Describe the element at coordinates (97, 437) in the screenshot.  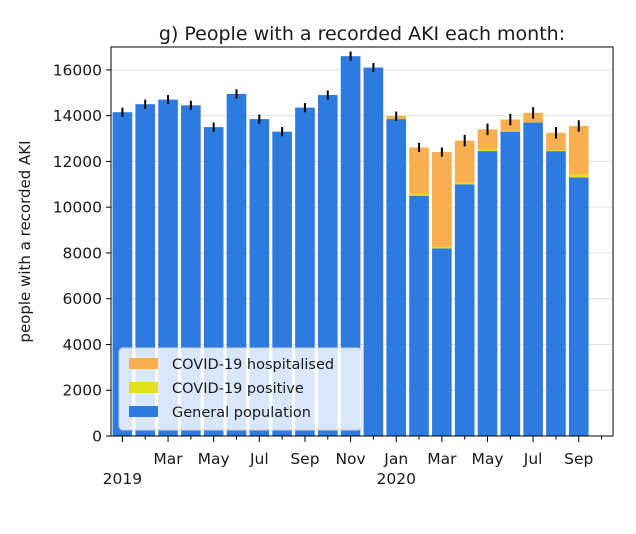
I see `y-tick-label: 0` at that location.